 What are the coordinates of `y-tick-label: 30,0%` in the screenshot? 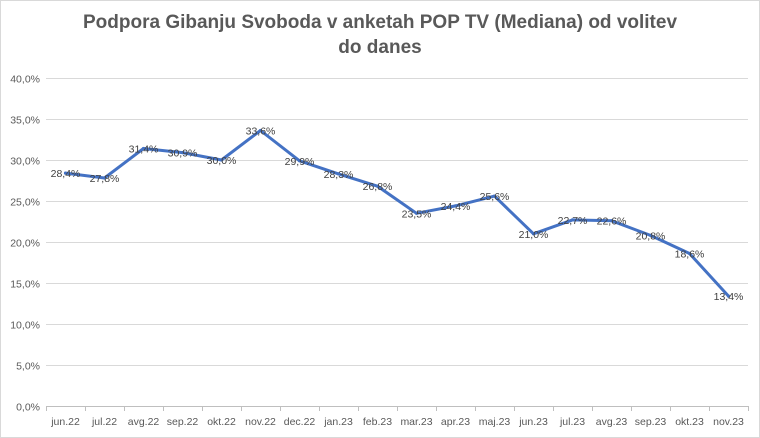 It's located at (25, 162).